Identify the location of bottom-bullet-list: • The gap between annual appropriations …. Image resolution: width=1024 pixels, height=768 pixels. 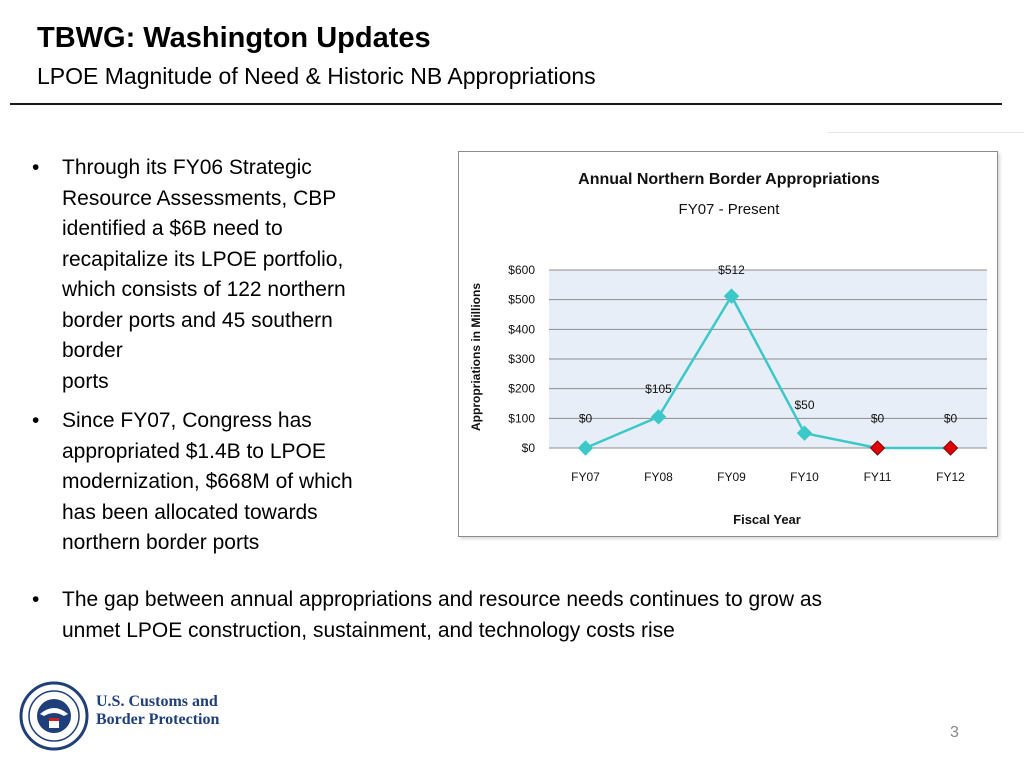
(519, 615).